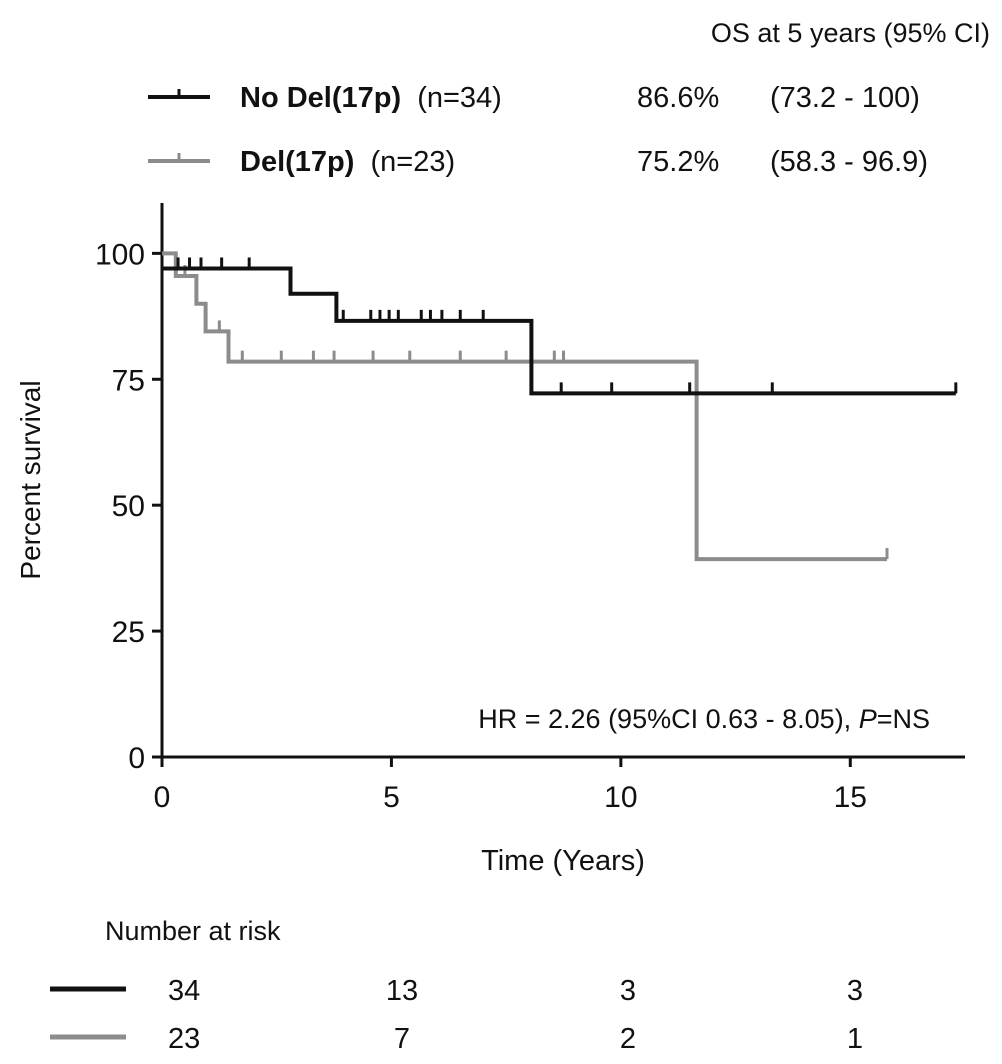  I want to click on x-tick-label: 0, so click(162, 797).